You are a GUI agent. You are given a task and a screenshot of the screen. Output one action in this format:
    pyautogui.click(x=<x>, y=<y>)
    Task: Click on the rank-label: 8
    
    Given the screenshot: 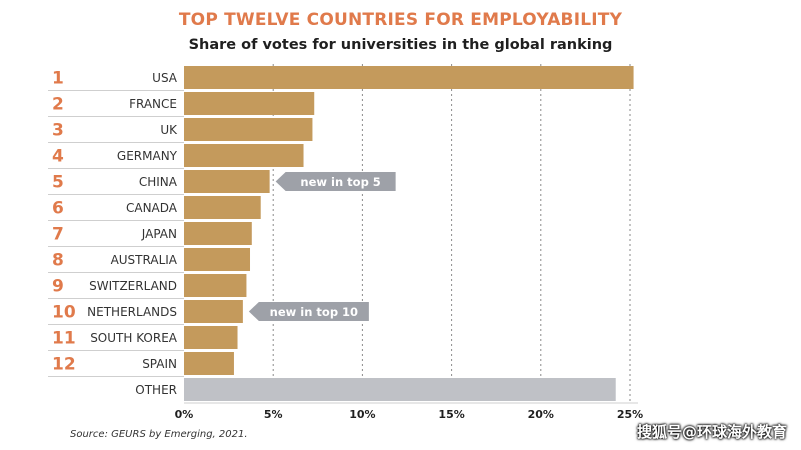 What is the action you would take?
    pyautogui.click(x=58, y=261)
    